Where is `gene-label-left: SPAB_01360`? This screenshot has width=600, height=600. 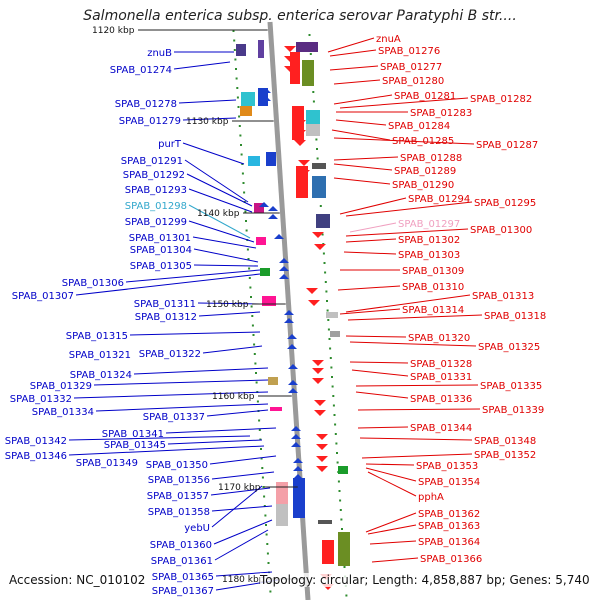 gene-label-left: SPAB_01360 is located at coordinates (181, 545).